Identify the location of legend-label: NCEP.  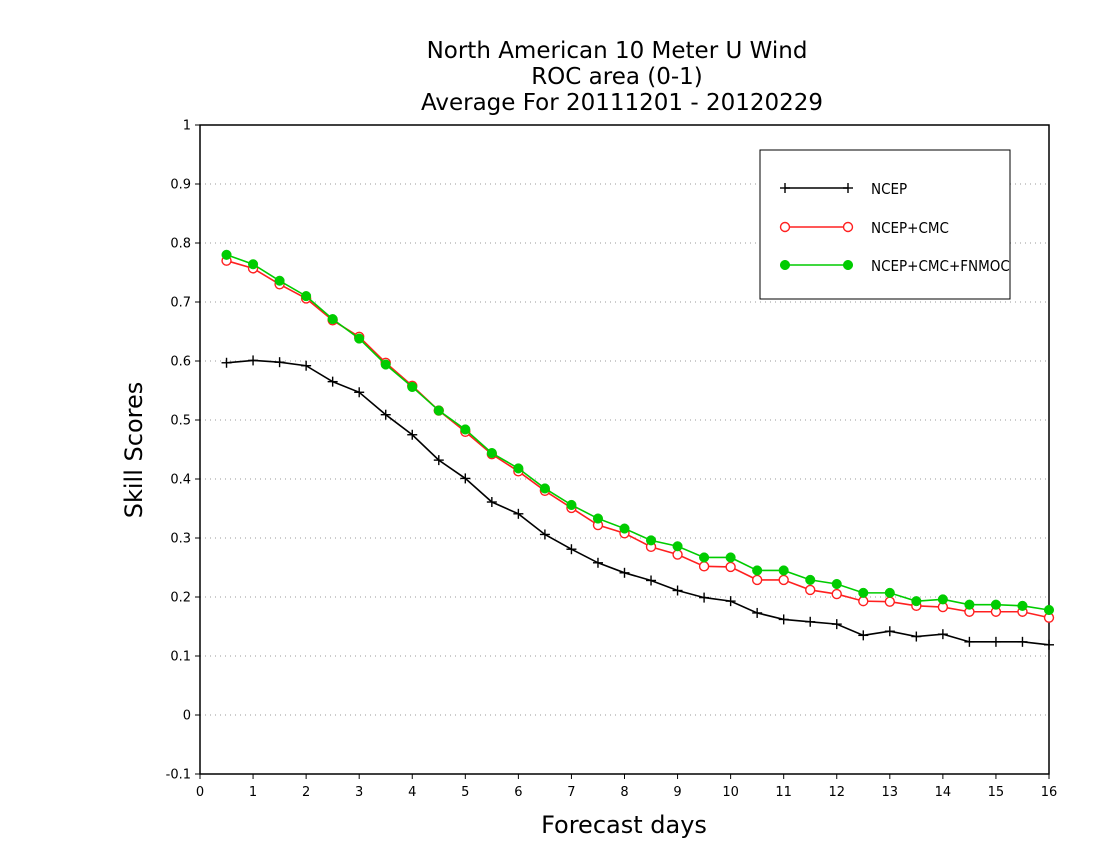
(889, 189).